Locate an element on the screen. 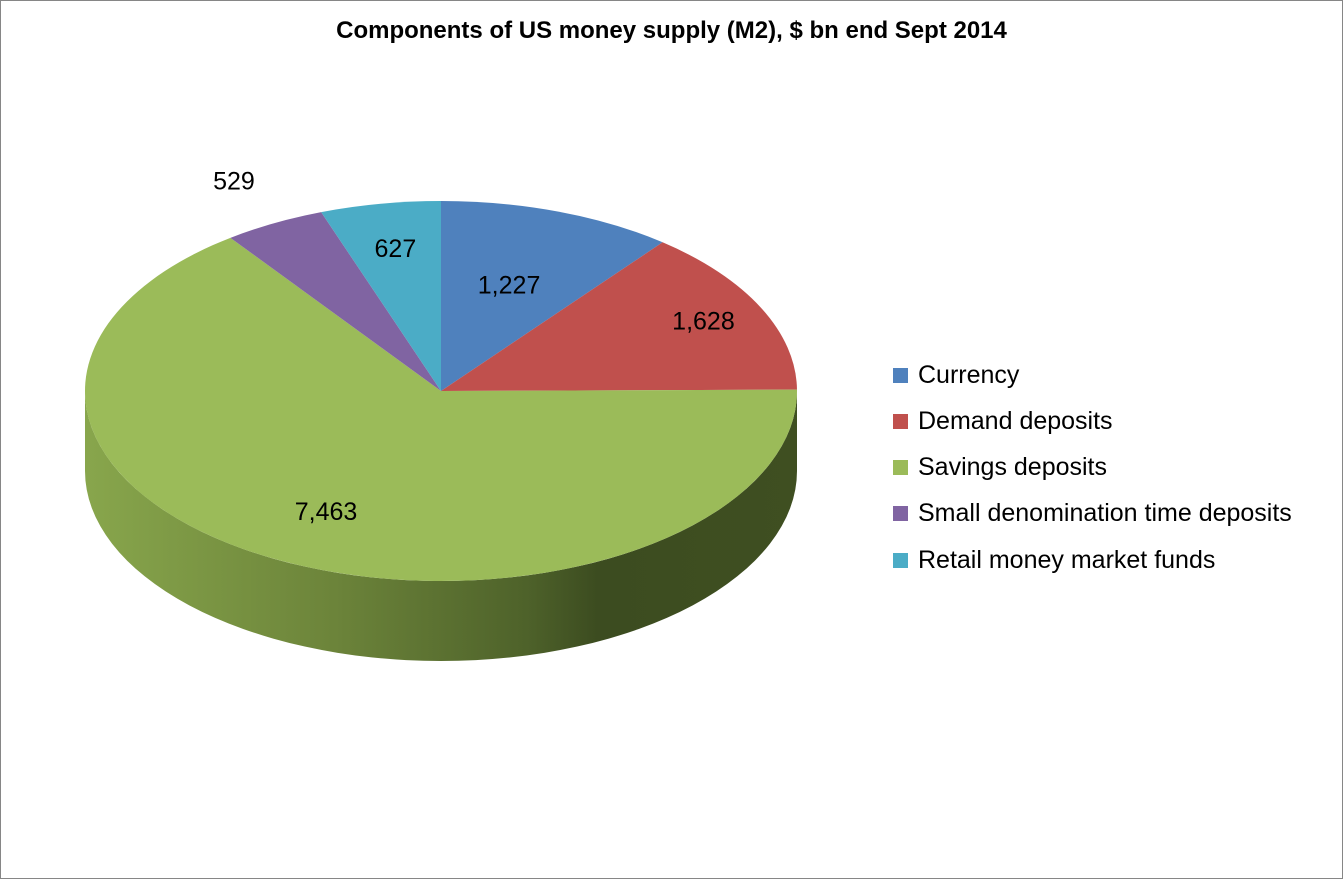 The image size is (1343, 879). legend-item-savings-deposits: Savings deposits is located at coordinates (1115, 468).